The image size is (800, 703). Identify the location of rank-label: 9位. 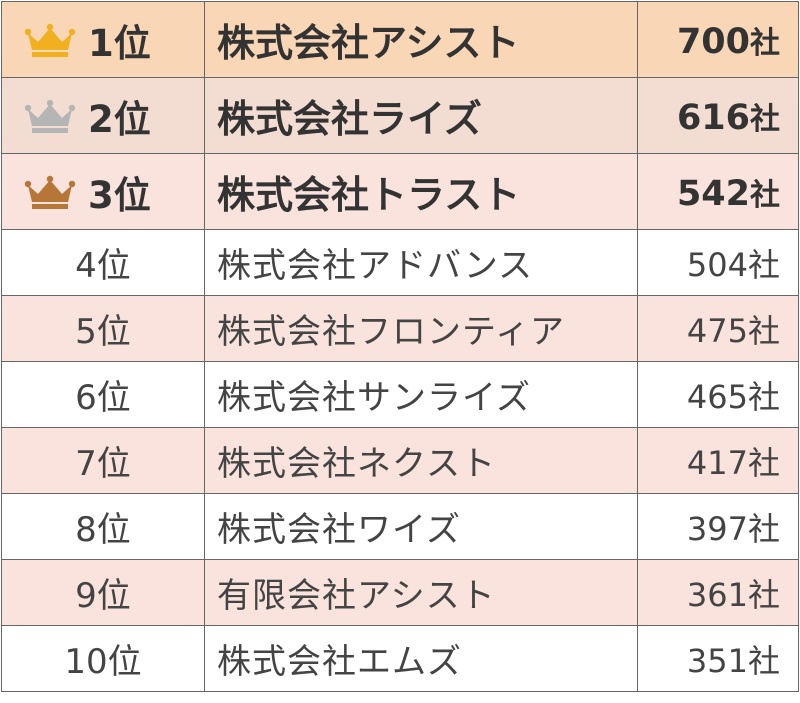
(103, 592).